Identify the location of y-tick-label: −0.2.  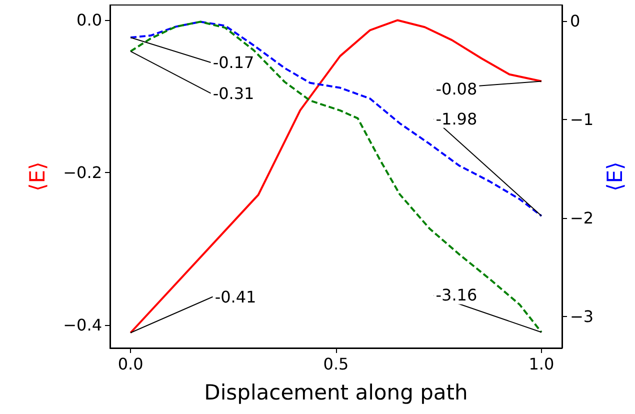
(82, 172).